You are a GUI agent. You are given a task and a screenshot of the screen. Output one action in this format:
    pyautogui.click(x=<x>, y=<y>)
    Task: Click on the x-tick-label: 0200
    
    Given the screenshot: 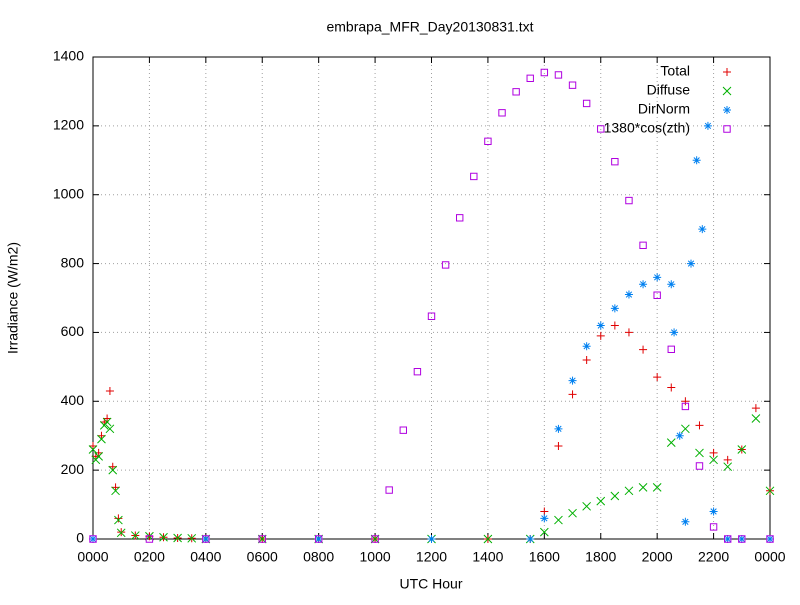 What is the action you would take?
    pyautogui.click(x=149, y=557)
    